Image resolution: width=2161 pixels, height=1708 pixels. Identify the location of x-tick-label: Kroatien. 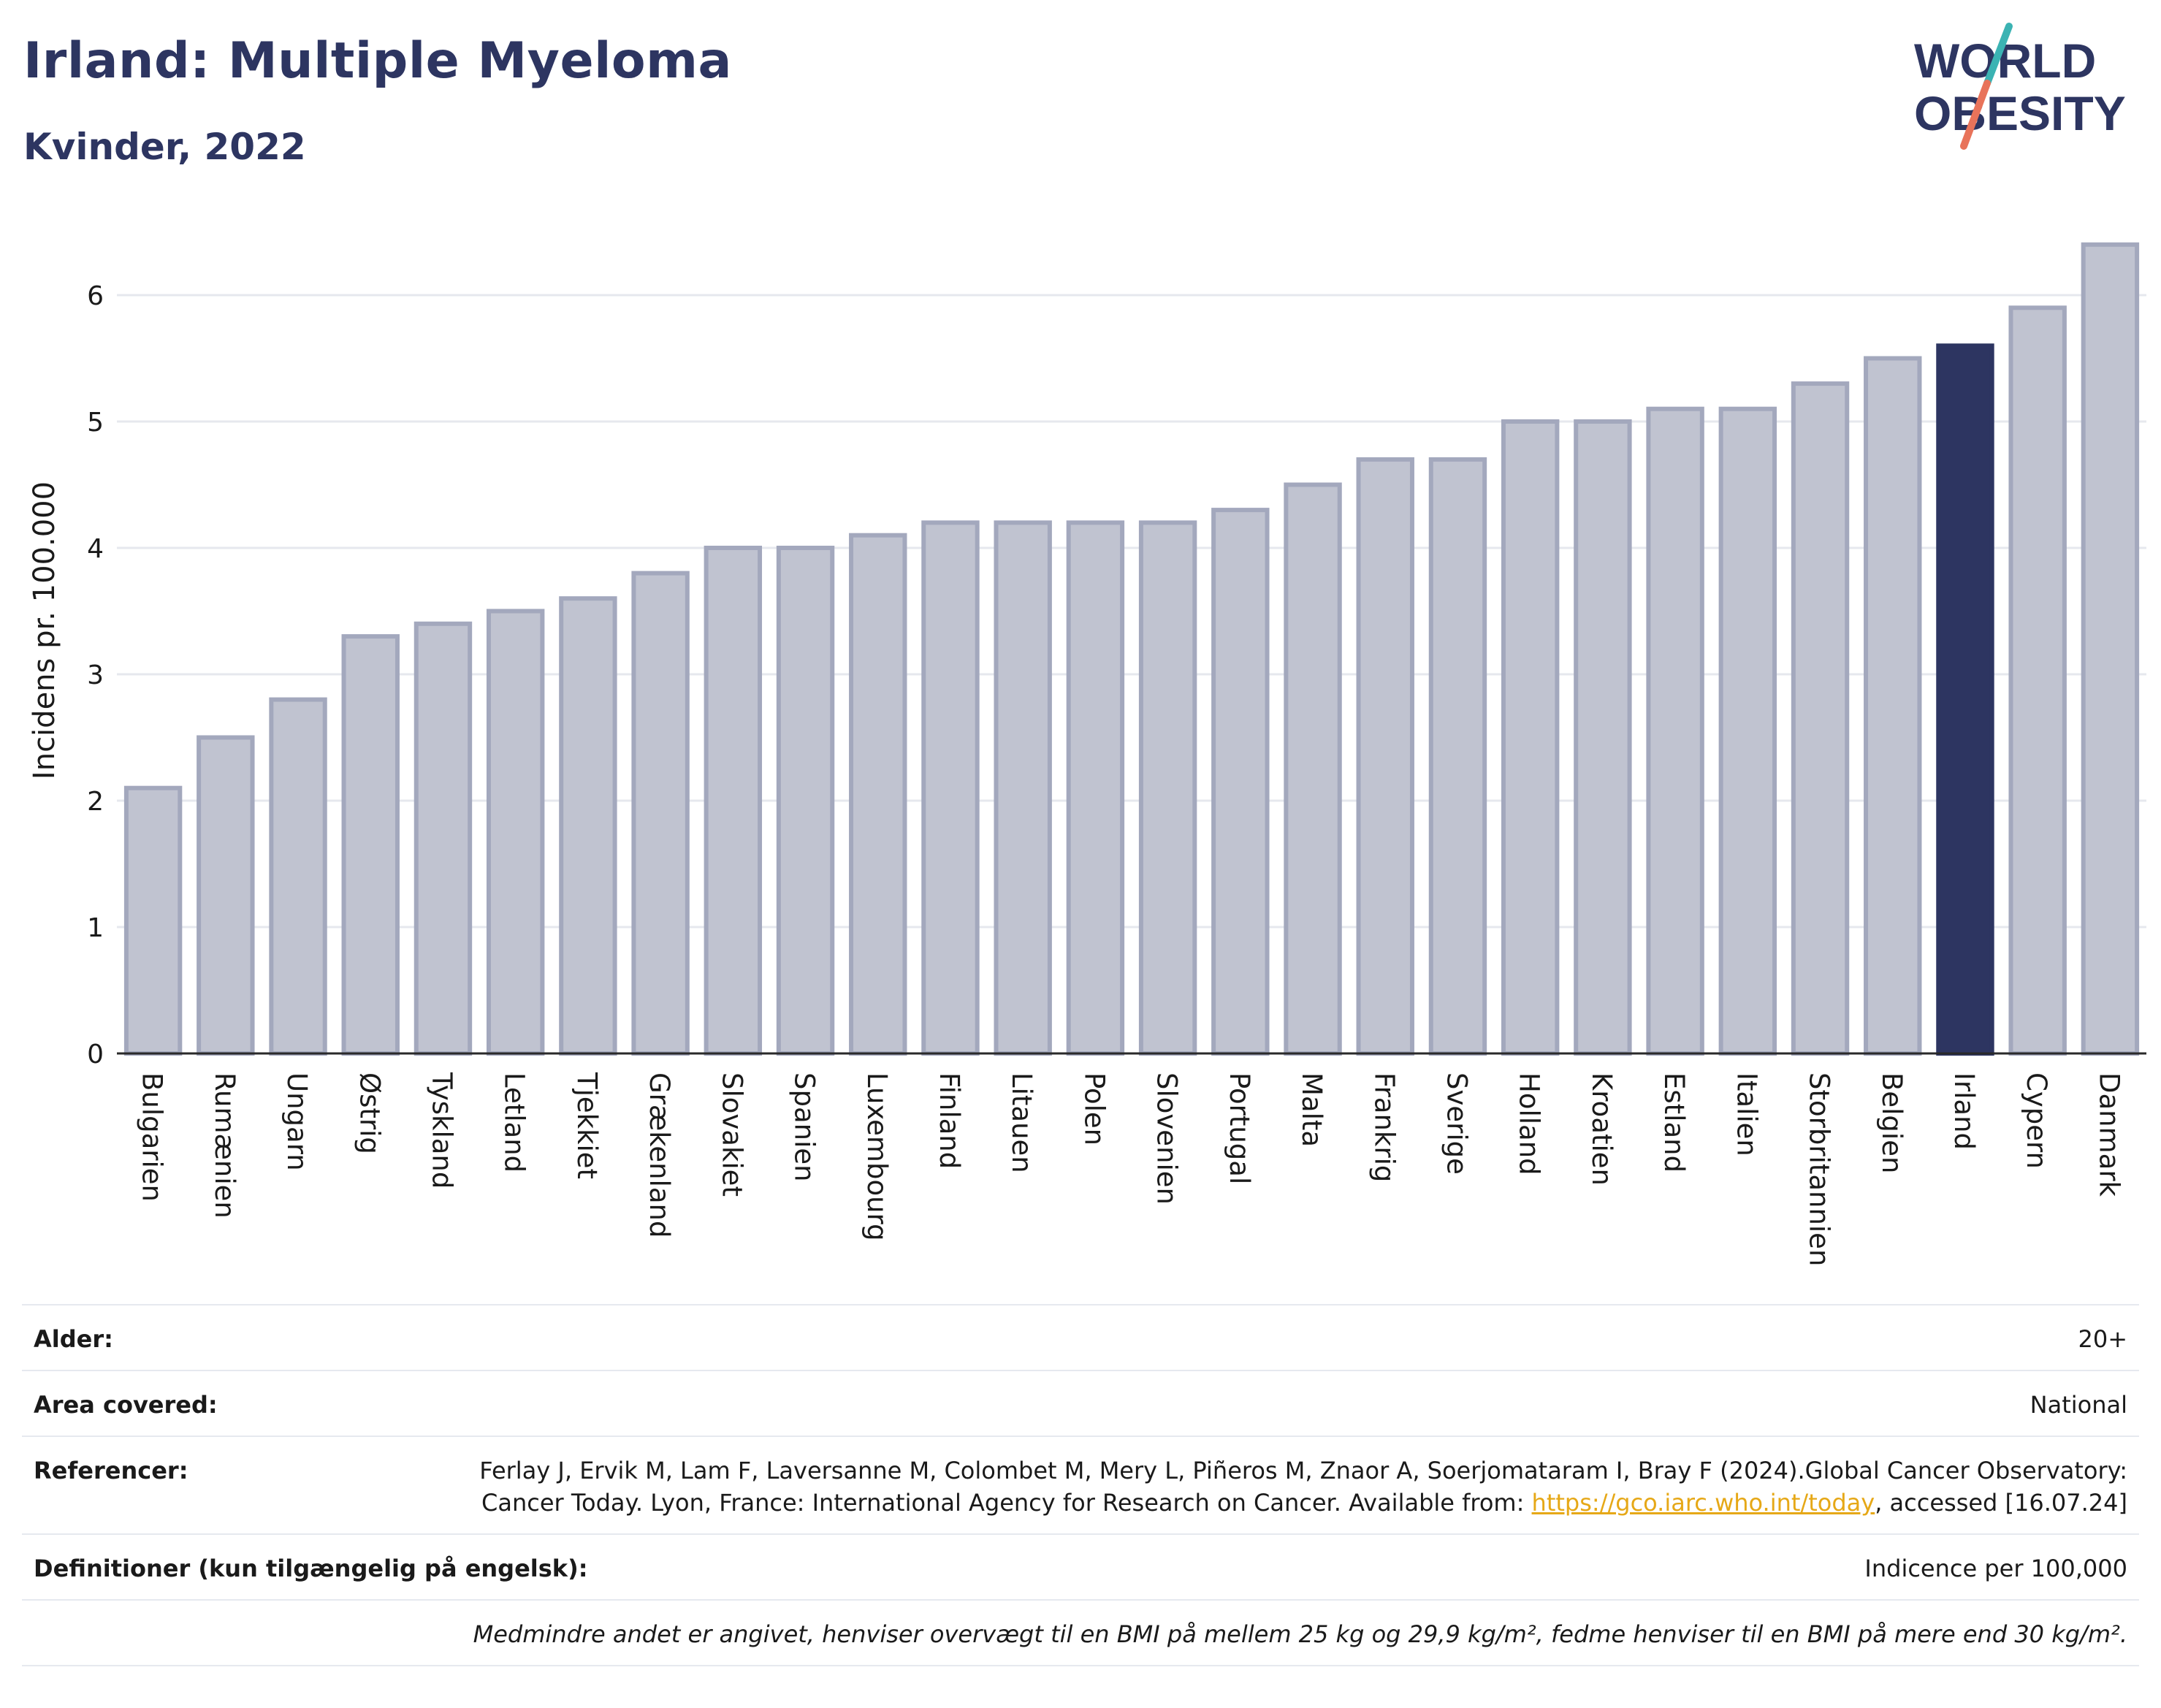
(1601, 1129).